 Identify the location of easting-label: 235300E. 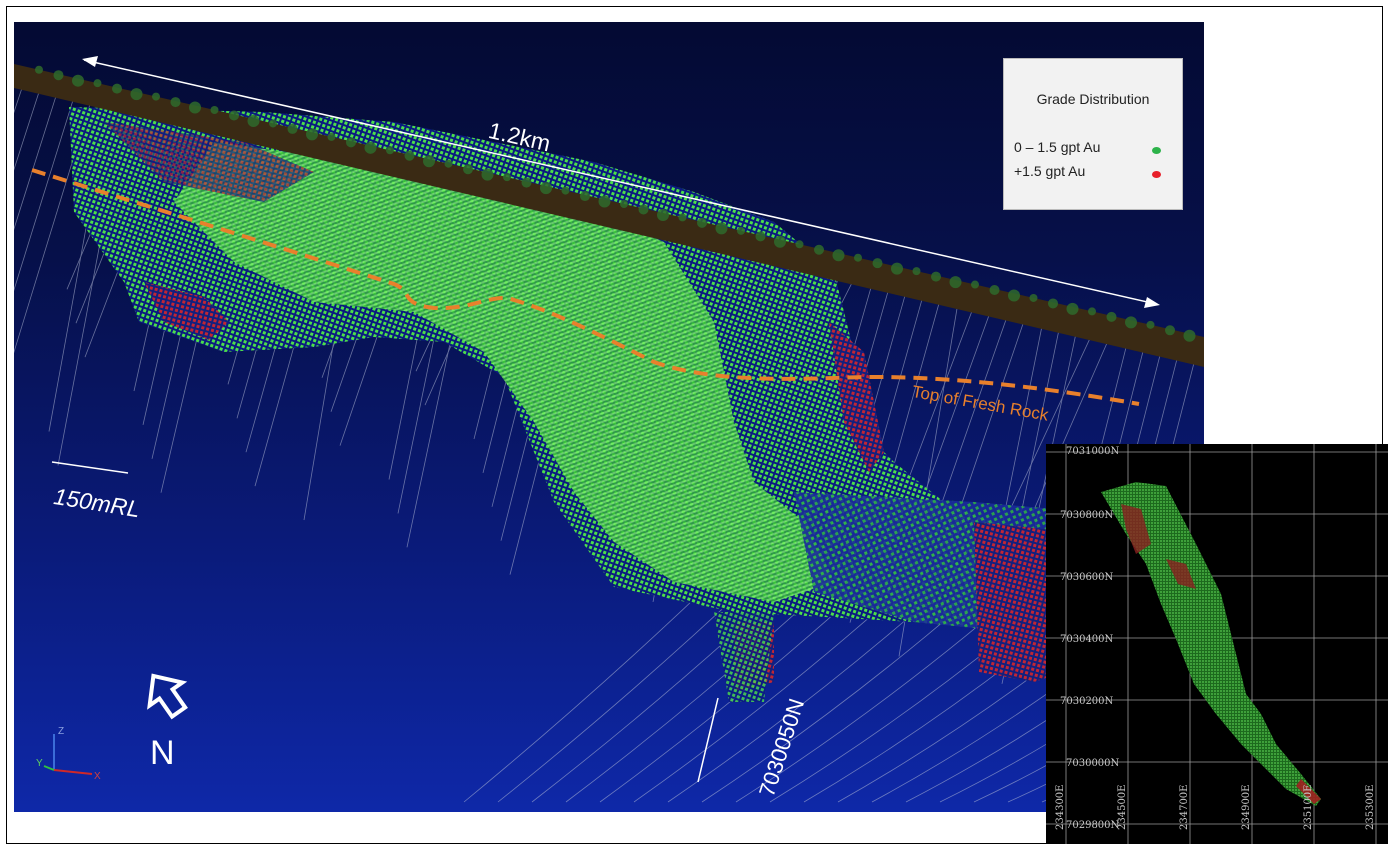
(1370, 807).